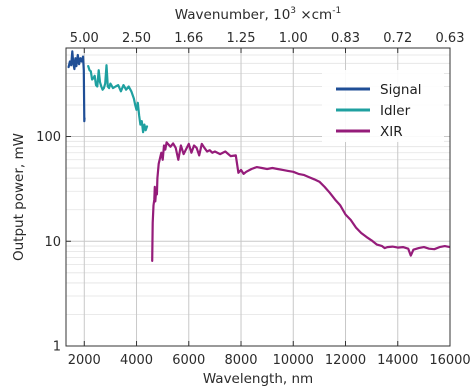 This screenshot has height=392, width=472. What do you see at coordinates (52, 242) in the screenshot?
I see `y-tick-label: 10` at bounding box center [52, 242].